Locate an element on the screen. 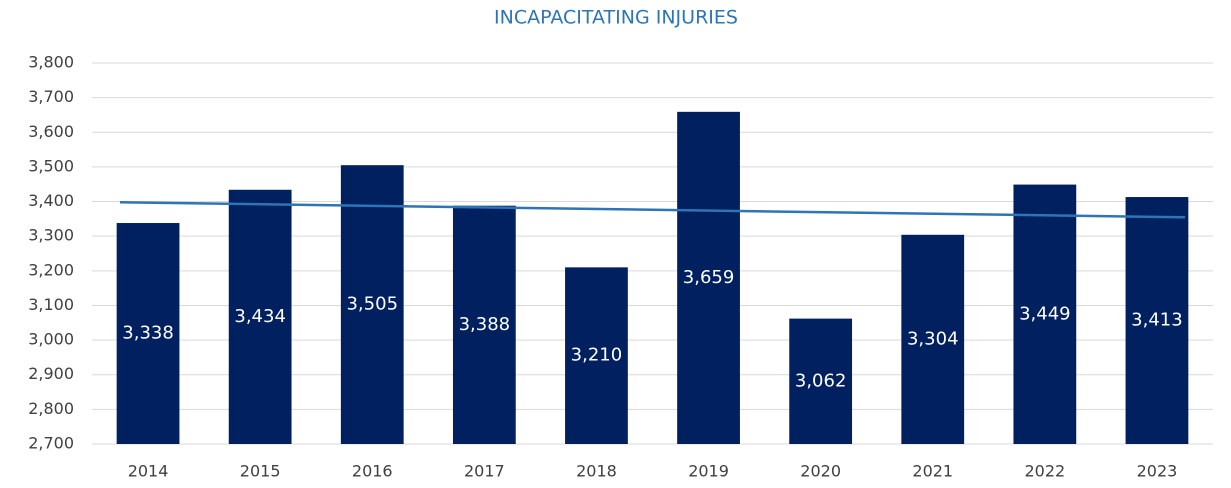 This screenshot has width=1231, height=488. data-label: 3,304 is located at coordinates (933, 338).